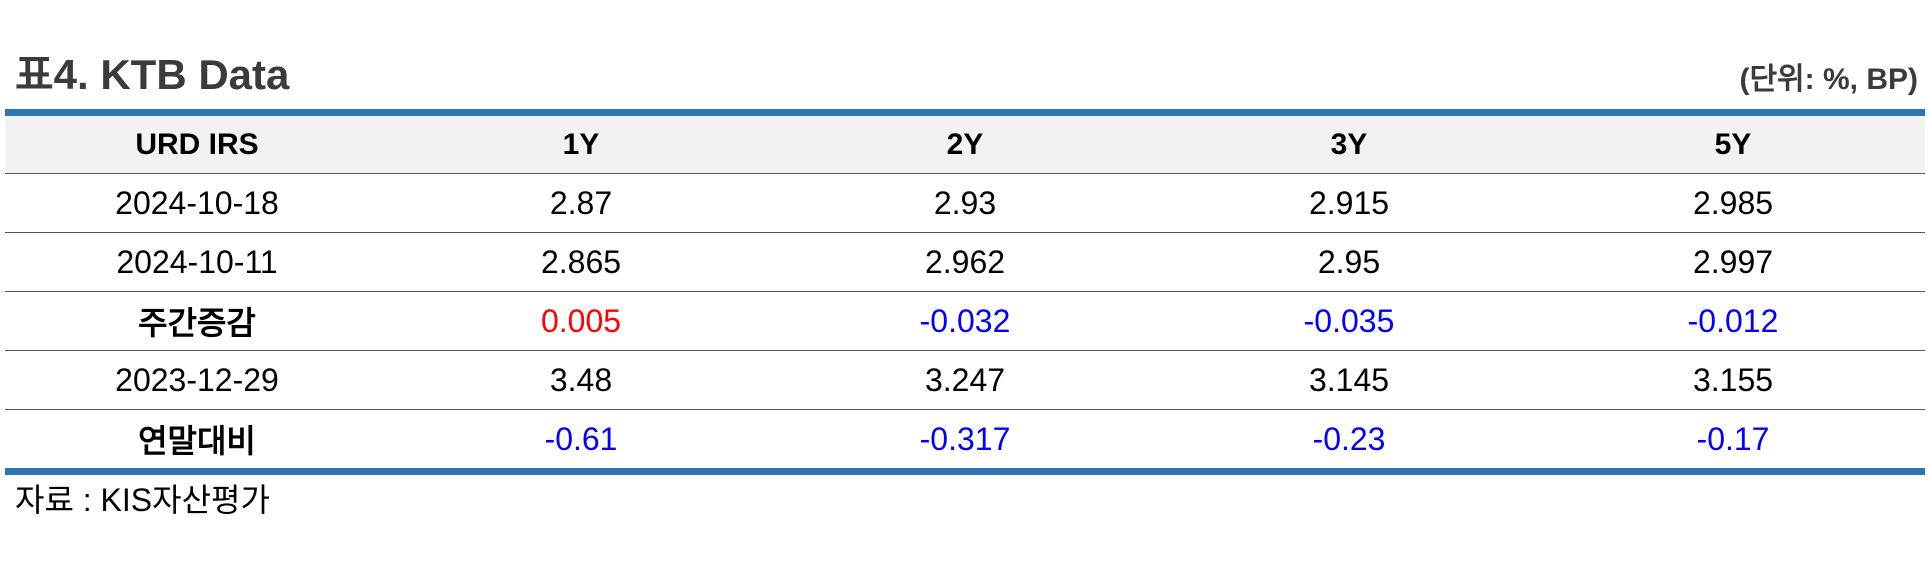  What do you see at coordinates (197, 380) in the screenshot?
I see `row-label: 2023-12-29` at bounding box center [197, 380].